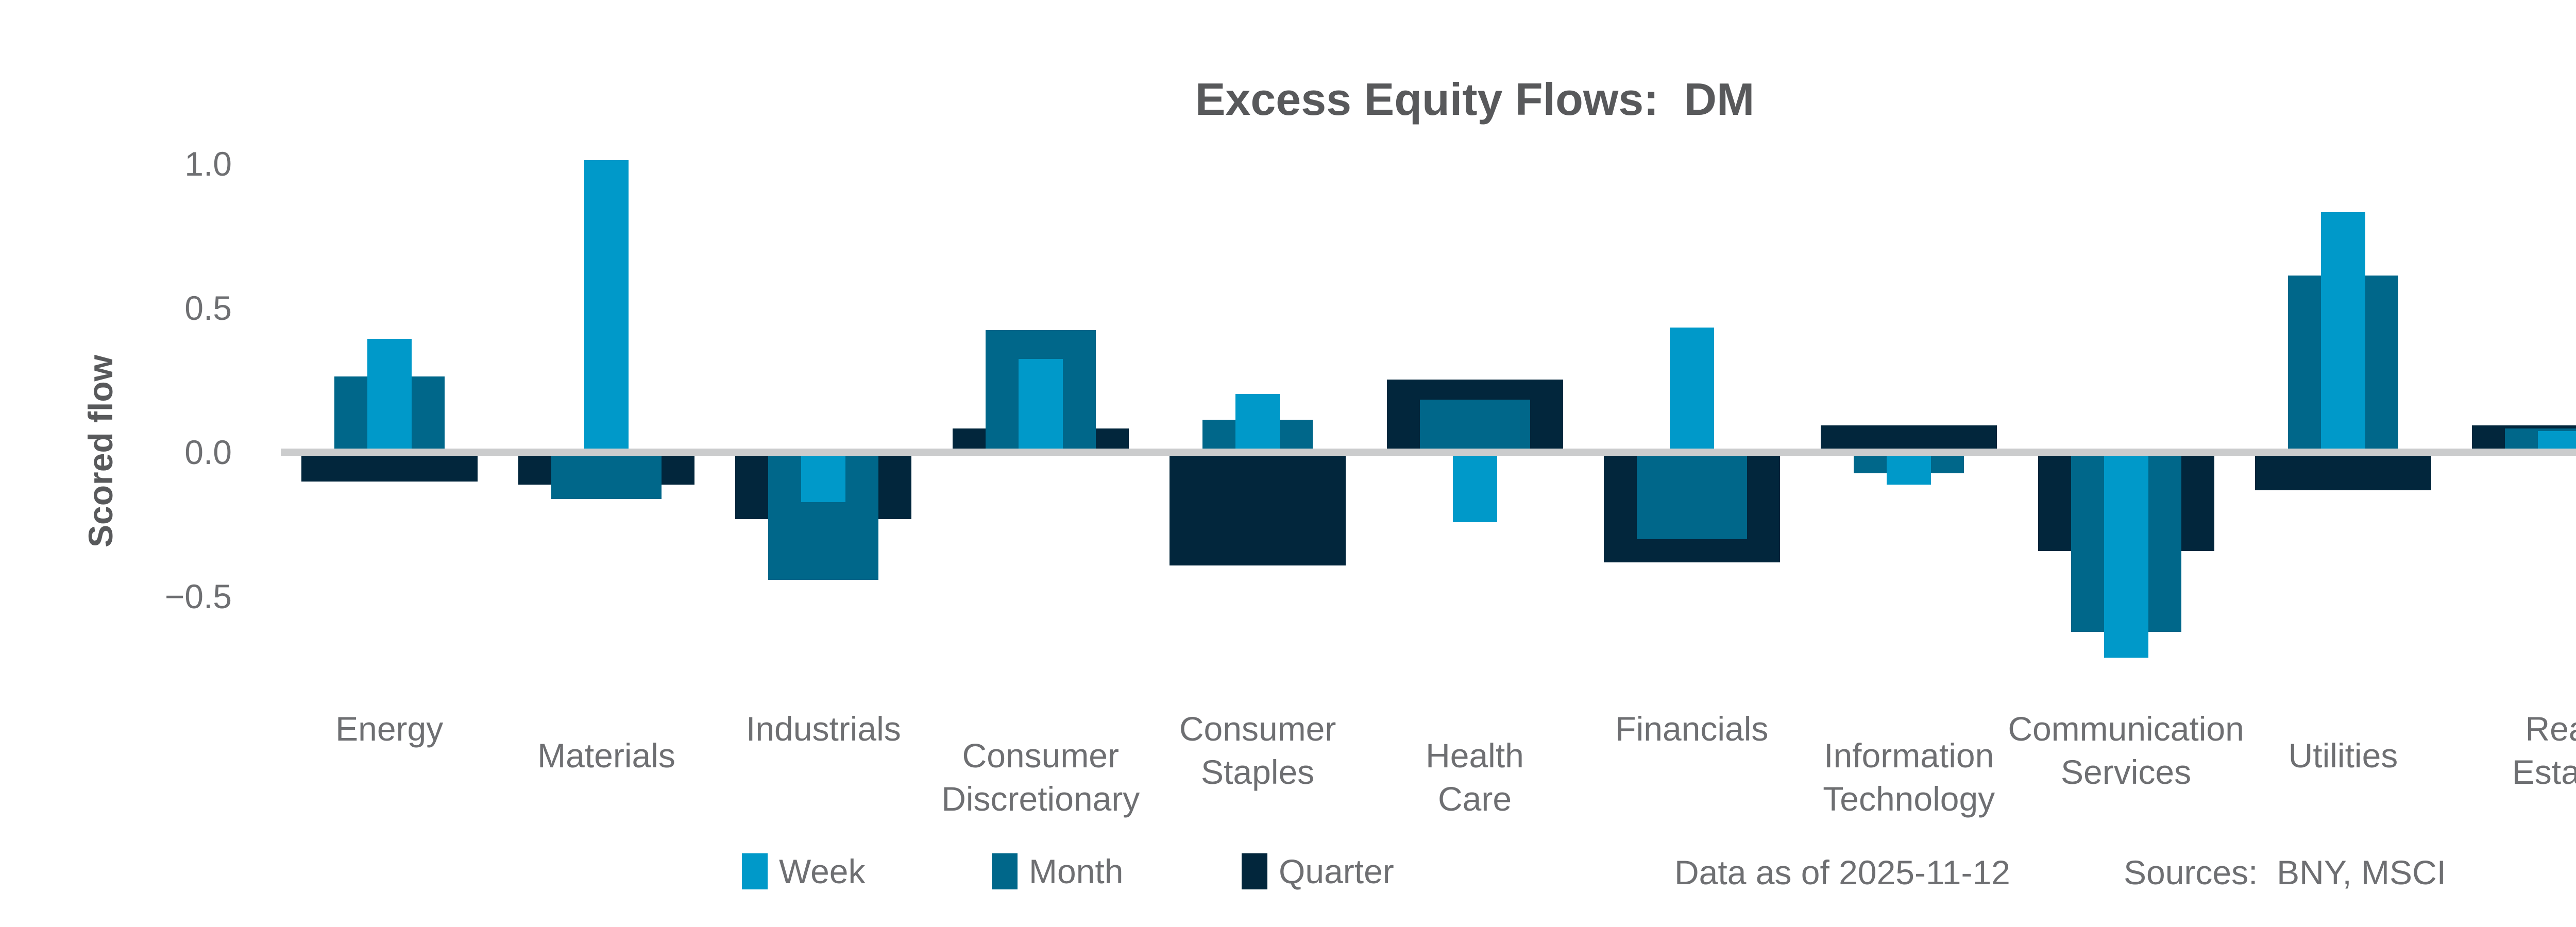 This screenshot has width=2576, height=927. Describe the element at coordinates (823, 479) in the screenshot. I see `bar-week-industrials` at that location.